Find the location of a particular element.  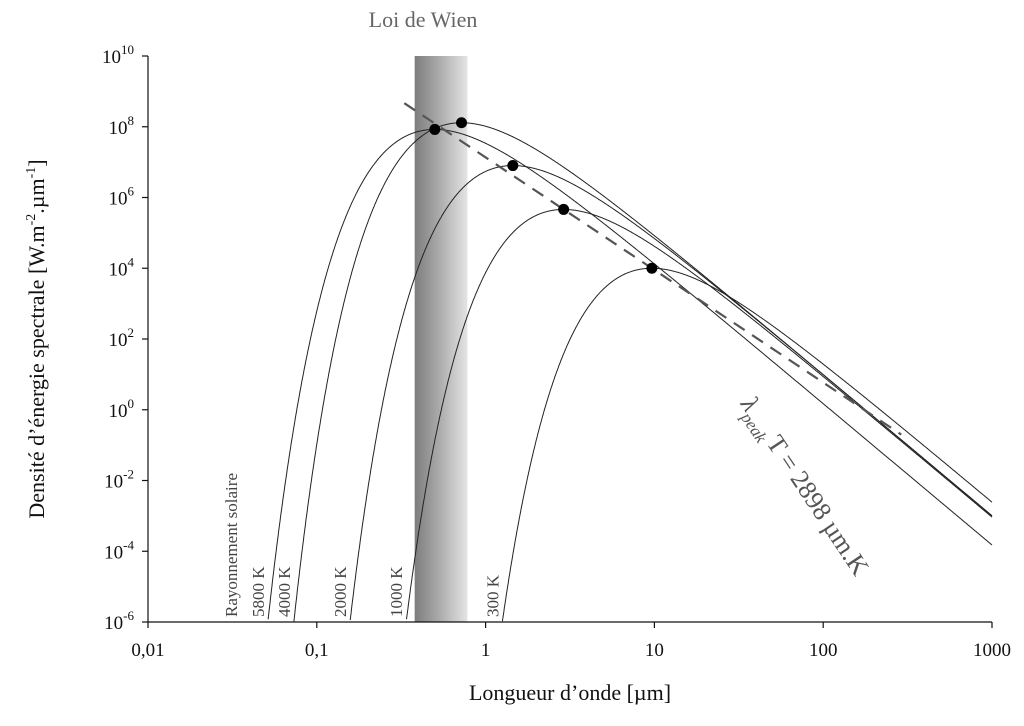

y-axis-title-exp1: -2 is located at coordinates (31, 220).